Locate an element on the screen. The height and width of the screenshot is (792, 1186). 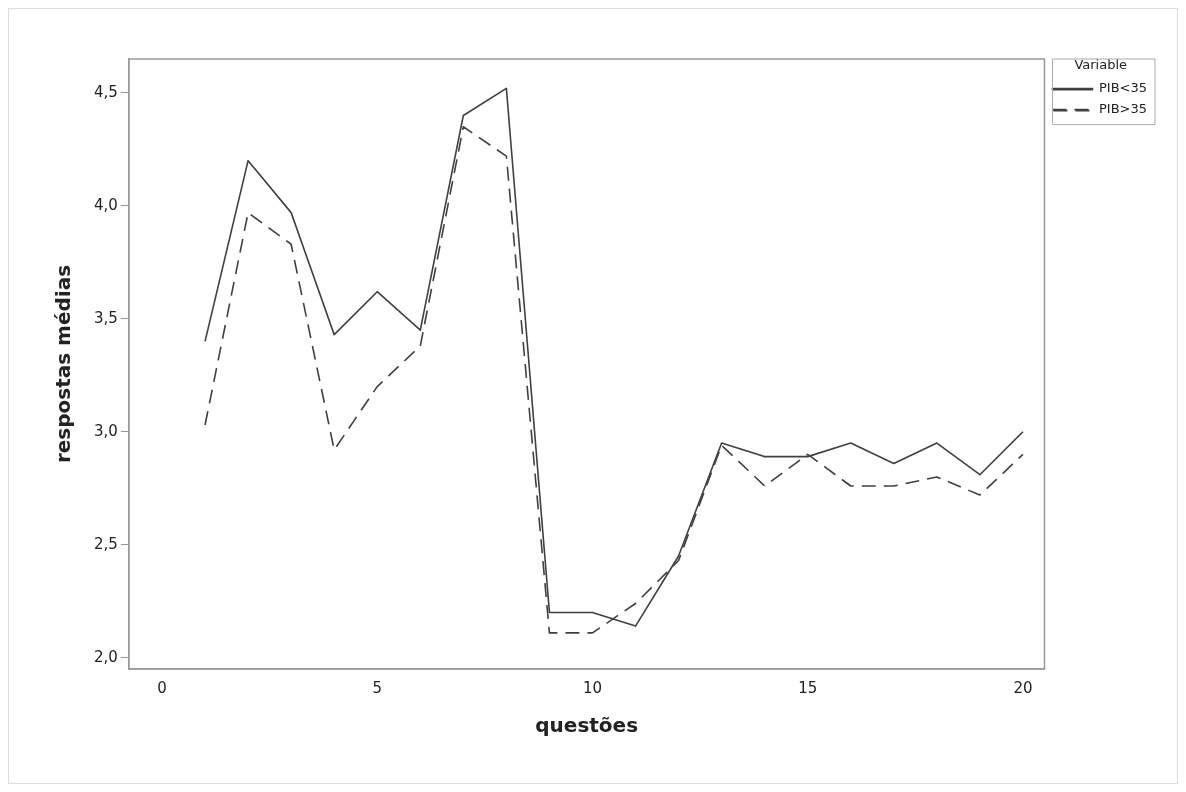
y-tick-label: 3,5 is located at coordinates (106, 317).